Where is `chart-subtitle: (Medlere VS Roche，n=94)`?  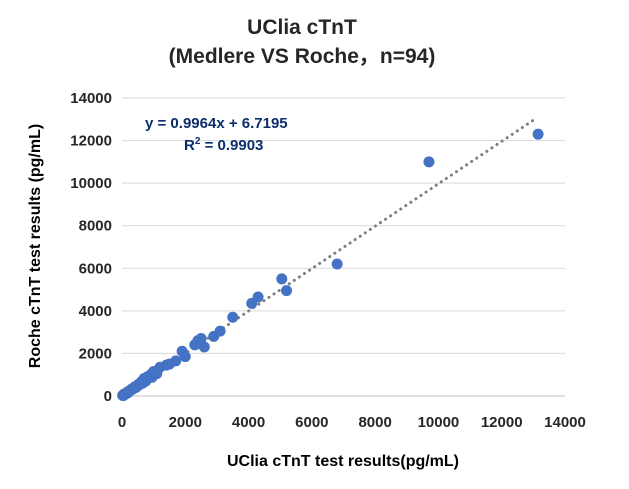 chart-subtitle: (Medlere VS Roche，n=94) is located at coordinates (302, 56).